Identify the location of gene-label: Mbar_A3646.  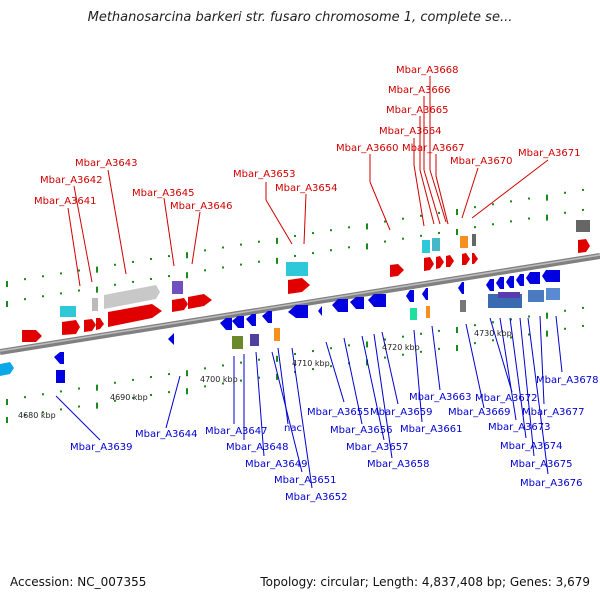
(201, 206).